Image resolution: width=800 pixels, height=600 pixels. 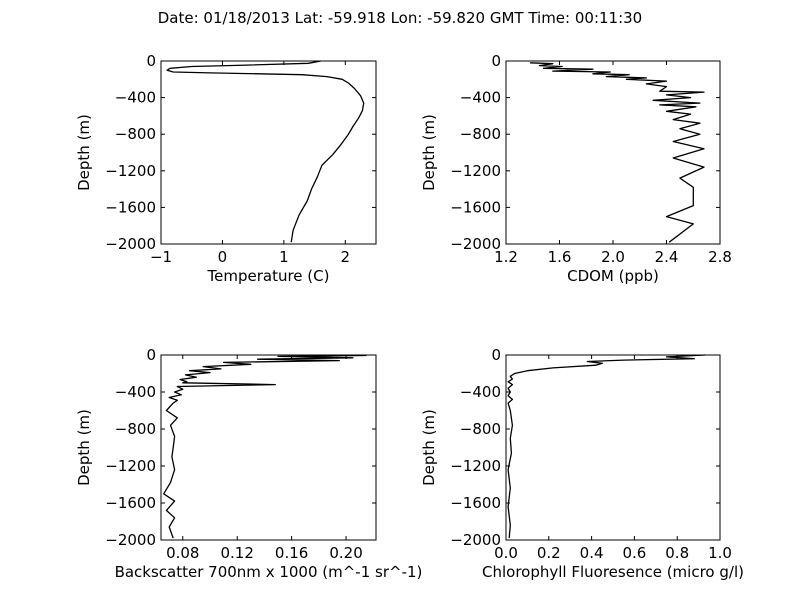 I want to click on x-tick-label: 2, so click(x=346, y=257).